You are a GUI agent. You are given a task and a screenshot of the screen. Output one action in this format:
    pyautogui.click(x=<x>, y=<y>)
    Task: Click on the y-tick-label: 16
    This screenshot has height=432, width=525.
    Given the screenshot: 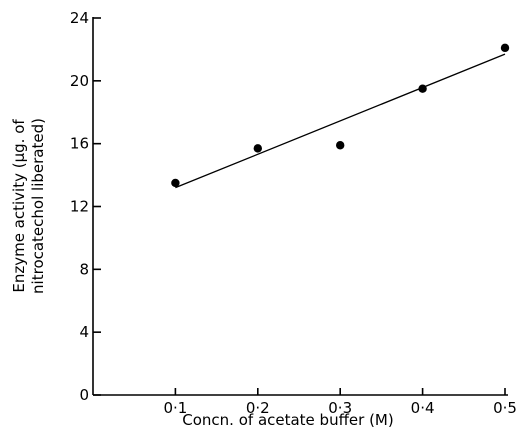 What is the action you would take?
    pyautogui.click(x=79, y=144)
    